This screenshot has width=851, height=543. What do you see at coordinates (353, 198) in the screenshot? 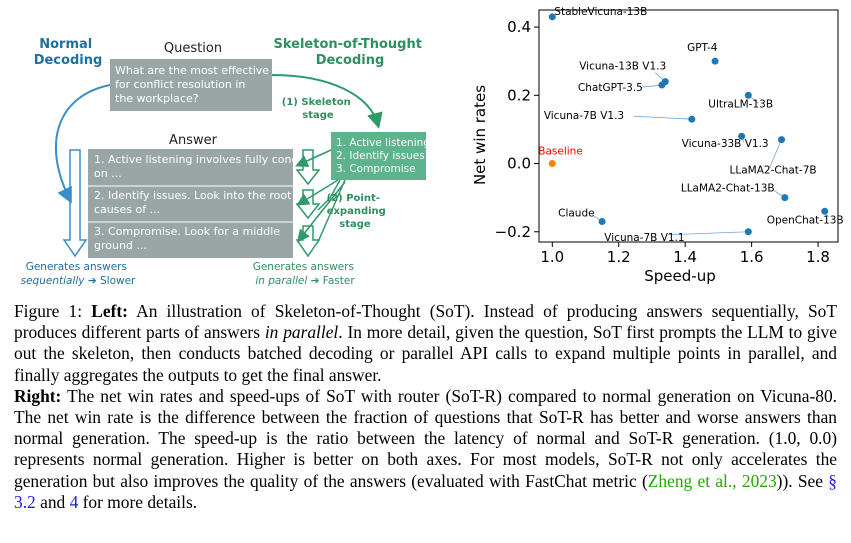
I see `stage2-line1: (2) Point-` at bounding box center [353, 198].